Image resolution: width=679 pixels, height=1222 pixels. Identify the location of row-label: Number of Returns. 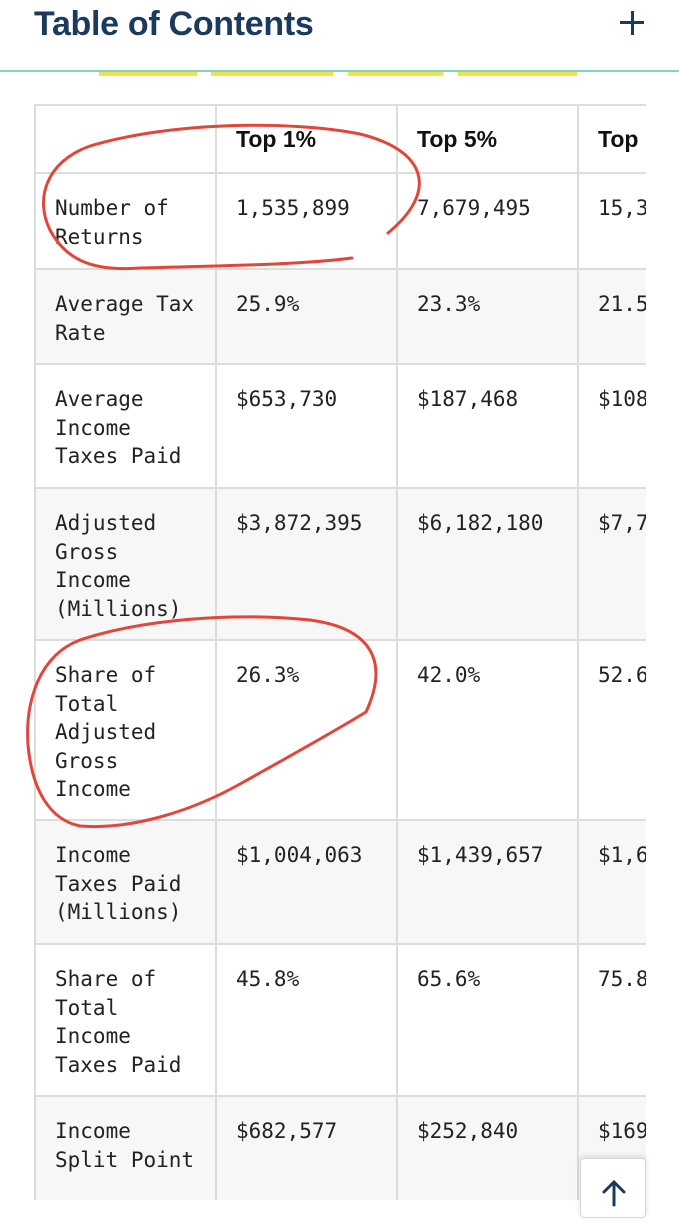
(125, 221).